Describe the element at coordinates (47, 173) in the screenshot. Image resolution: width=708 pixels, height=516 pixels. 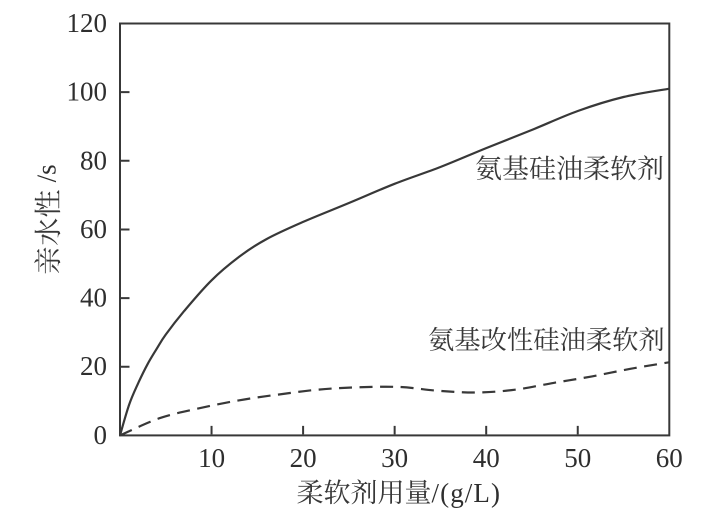
I see `svg-text: /s` at that location.